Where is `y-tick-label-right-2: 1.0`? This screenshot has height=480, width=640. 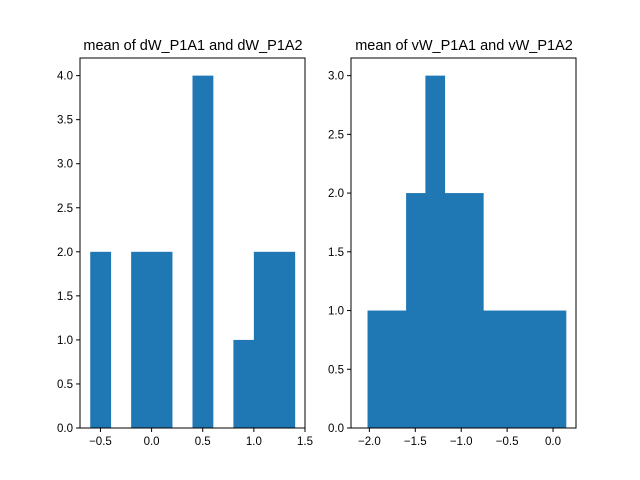 y-tick-label-right-2: 1.0 is located at coordinates (336, 312).